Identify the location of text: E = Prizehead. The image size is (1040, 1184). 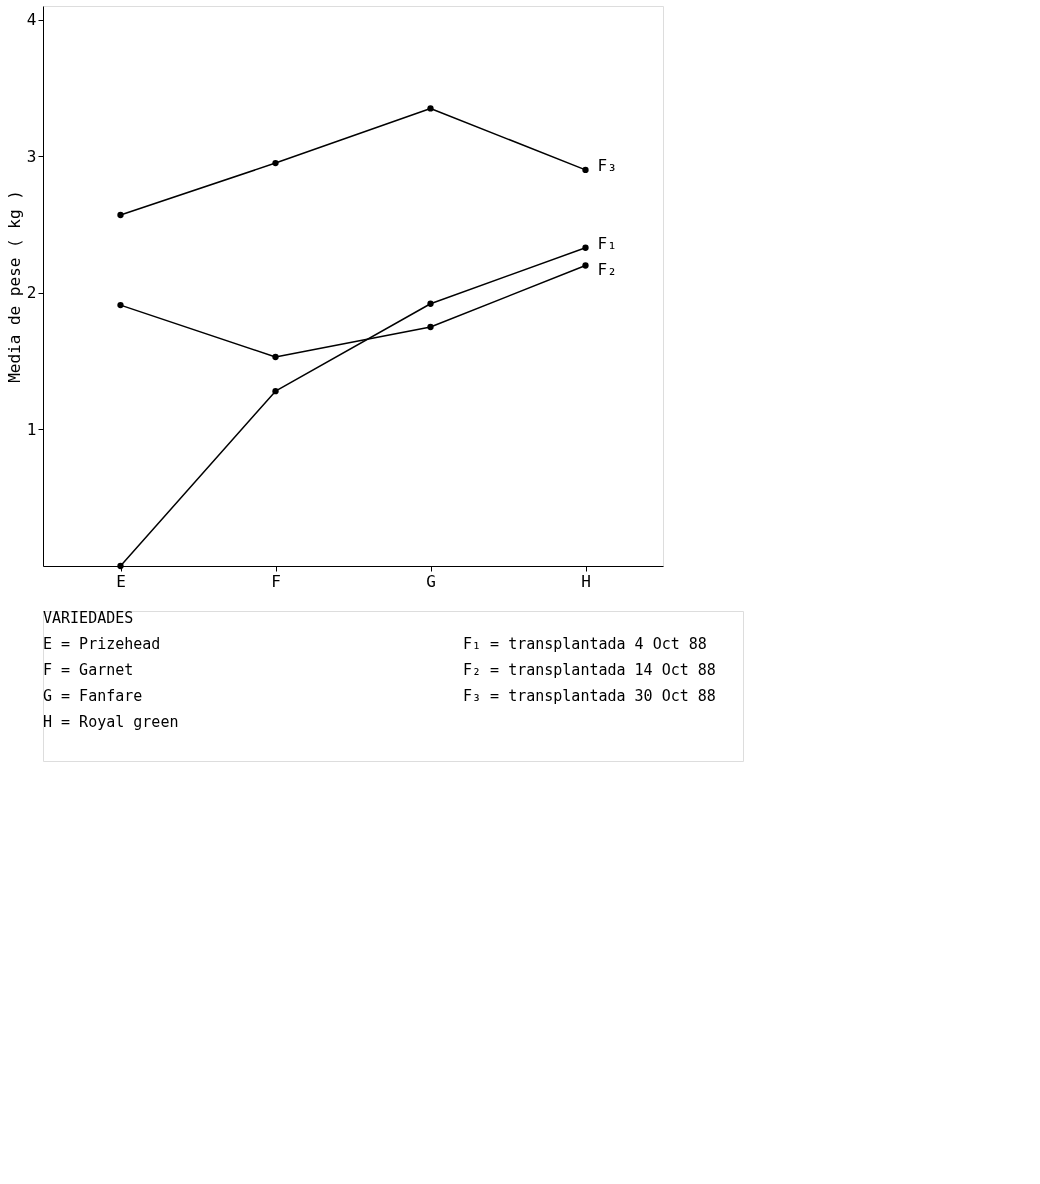
(102, 644).